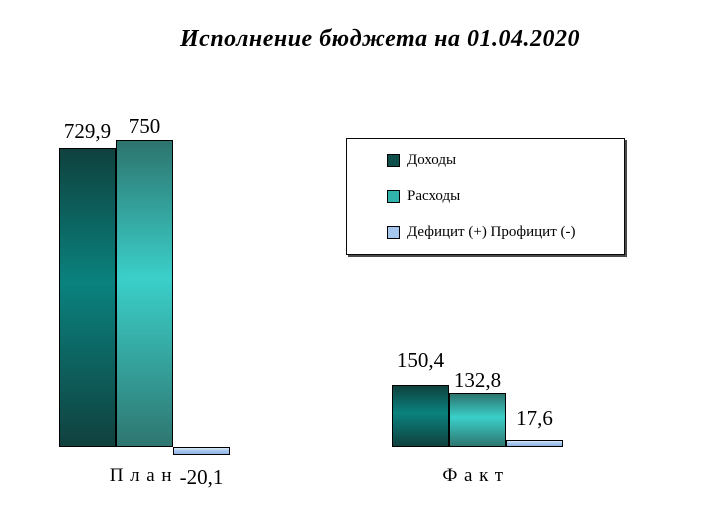 The height and width of the screenshot is (509, 722). Describe the element at coordinates (201, 477) in the screenshot. I see `value-label-deficit-proficit: -20,1` at that location.